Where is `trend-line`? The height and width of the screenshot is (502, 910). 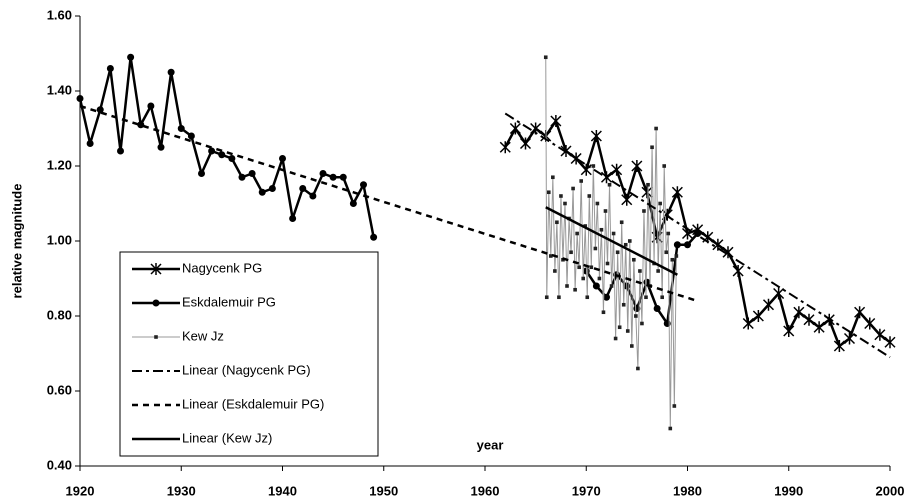 trend-line is located at coordinates (611, 241).